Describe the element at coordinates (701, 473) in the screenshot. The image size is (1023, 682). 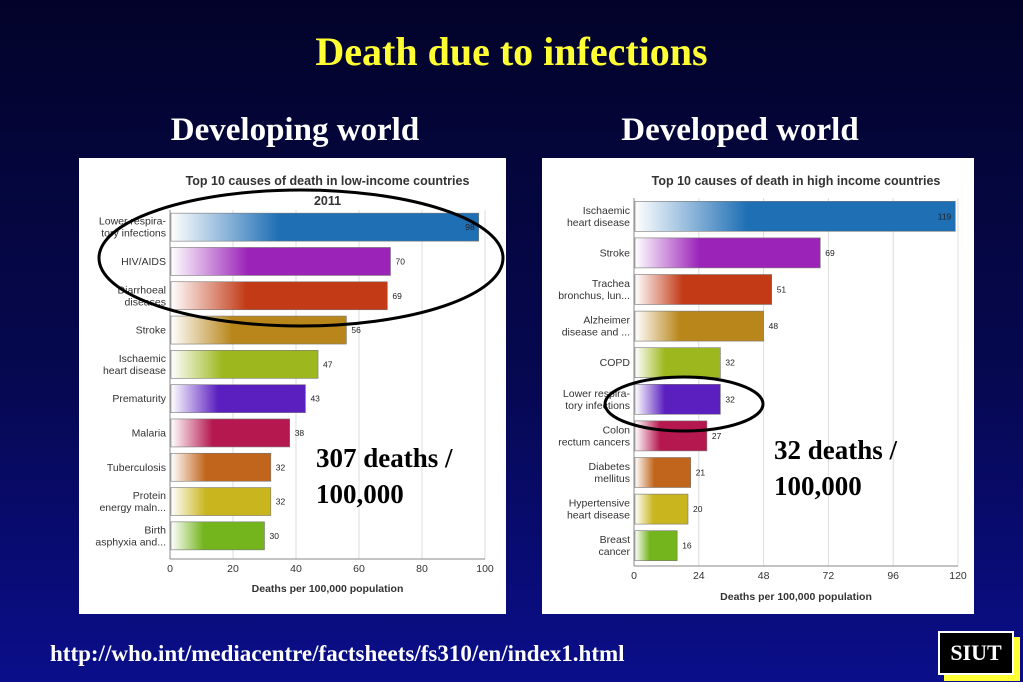
I see `bar-value-label: 21` at that location.